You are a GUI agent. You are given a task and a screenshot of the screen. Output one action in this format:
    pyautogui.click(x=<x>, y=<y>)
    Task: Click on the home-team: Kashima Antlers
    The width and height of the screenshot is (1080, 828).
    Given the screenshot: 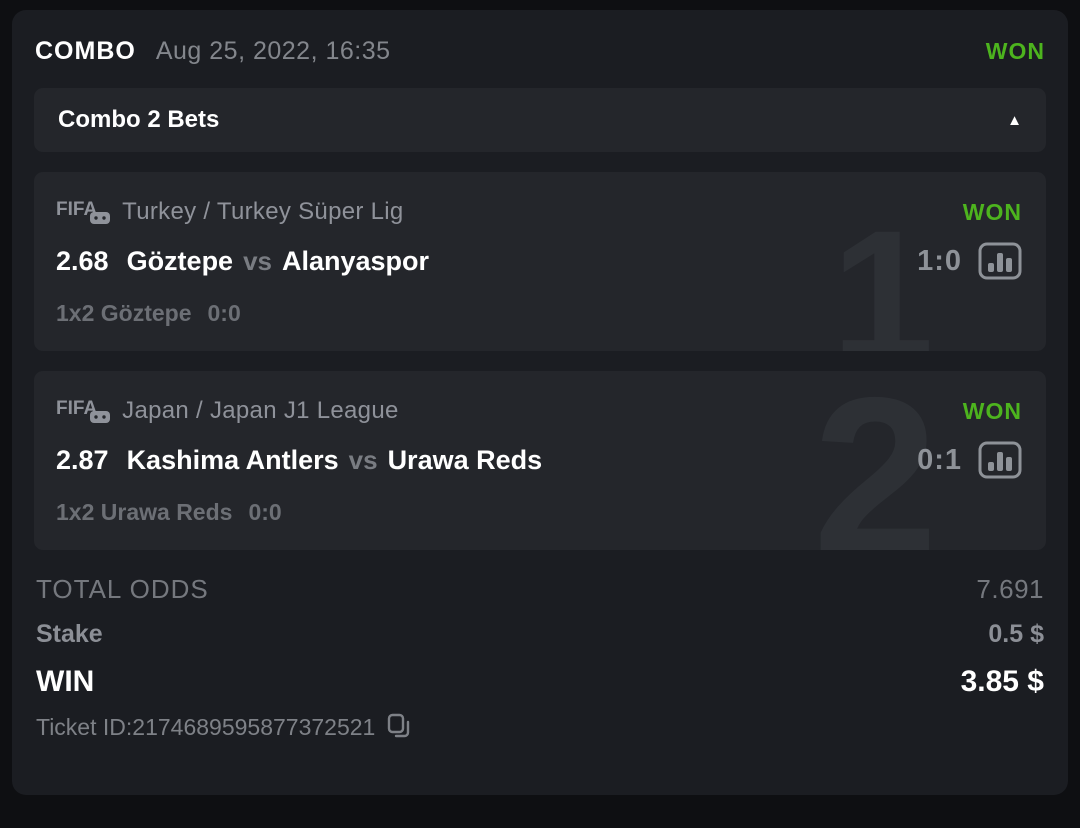 What is the action you would take?
    pyautogui.click(x=232, y=459)
    